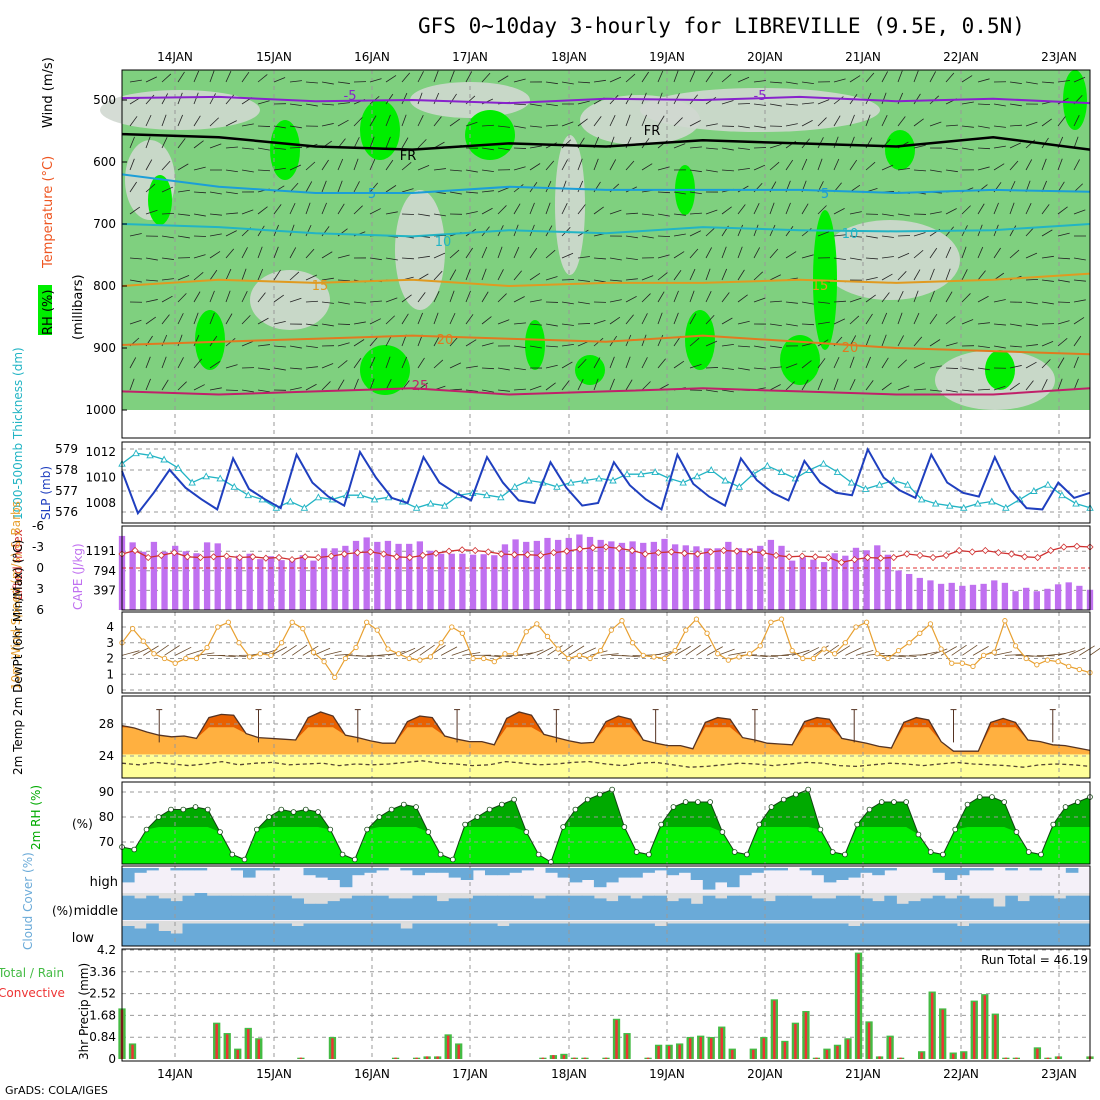 This screenshot has width=1100, height=1100. What do you see at coordinates (104, 590) in the screenshot?
I see `cape-tick-label: 397` at bounding box center [104, 590].